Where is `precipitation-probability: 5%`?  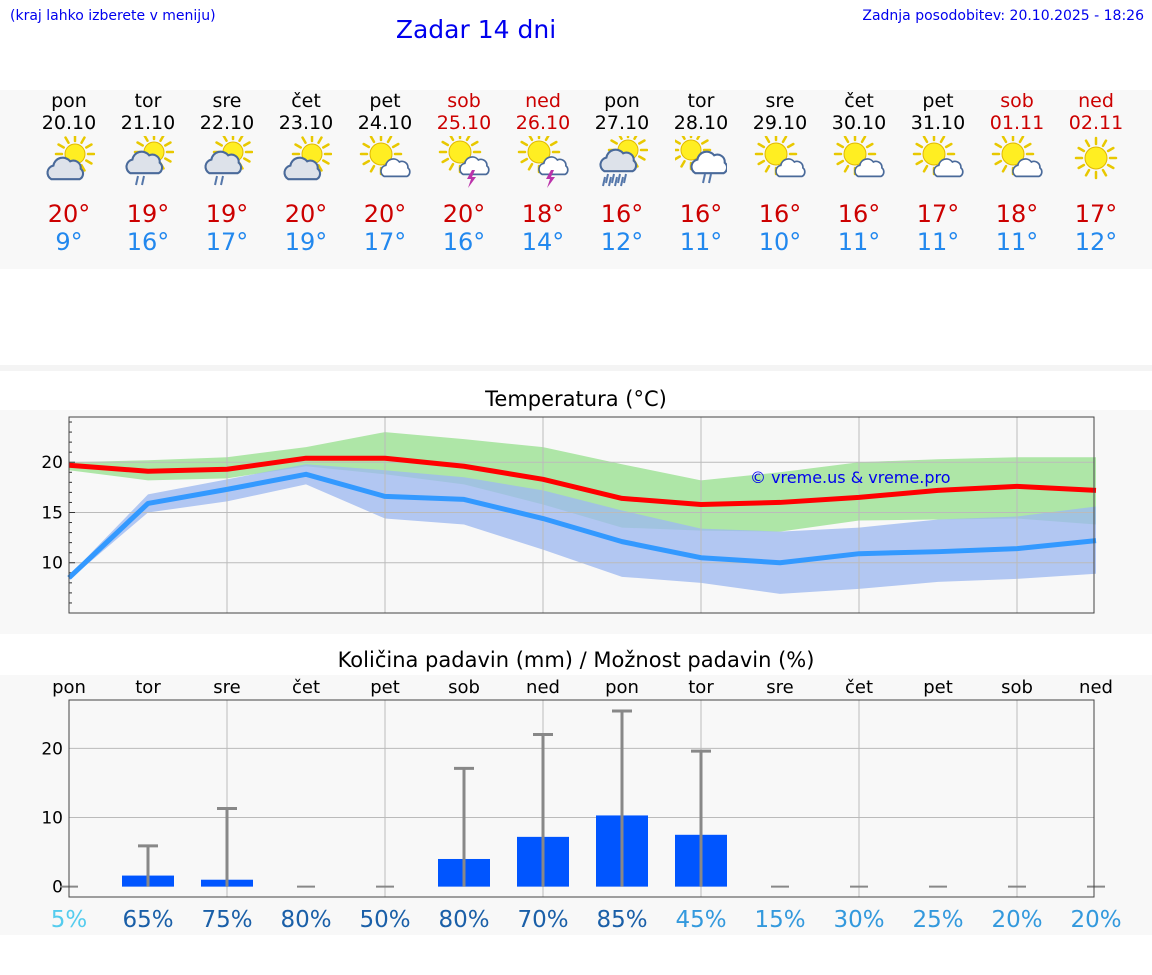
precipitation-probability: 5% is located at coordinates (69, 920).